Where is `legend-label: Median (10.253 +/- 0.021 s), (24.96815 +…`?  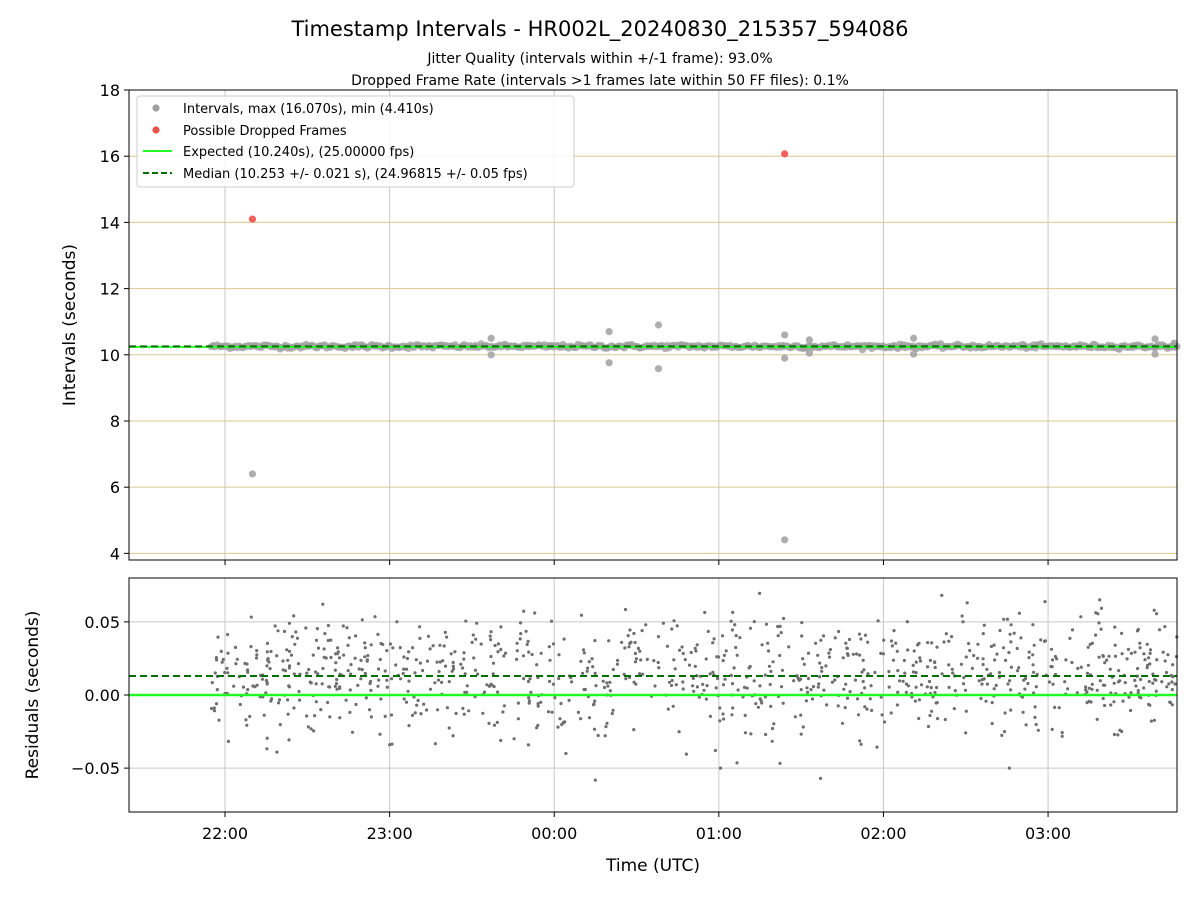
legend-label: Median (10.253 +/- 0.021 s), (24.96815 +… is located at coordinates (355, 174).